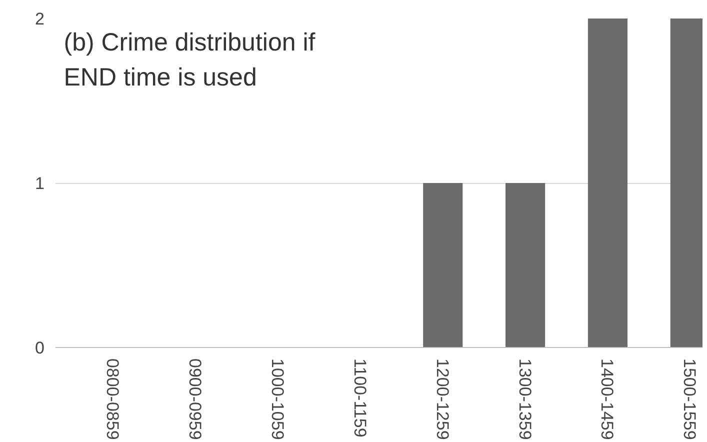  Describe the element at coordinates (40, 183) in the screenshot. I see `y-tick-label: 1` at that location.